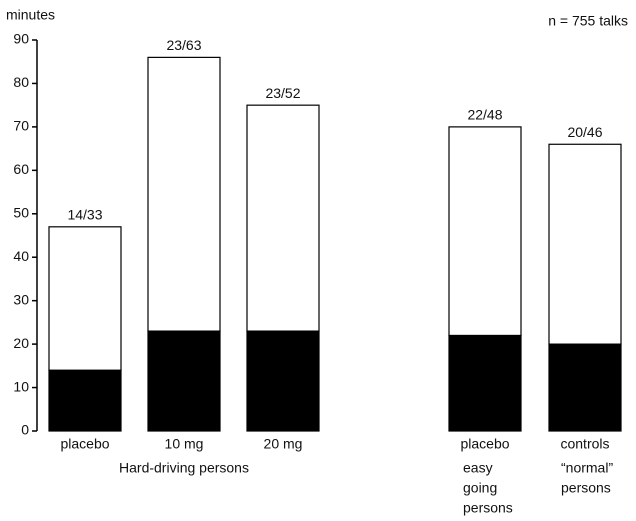  I want to click on y-tick-label: 10, so click(21, 386).